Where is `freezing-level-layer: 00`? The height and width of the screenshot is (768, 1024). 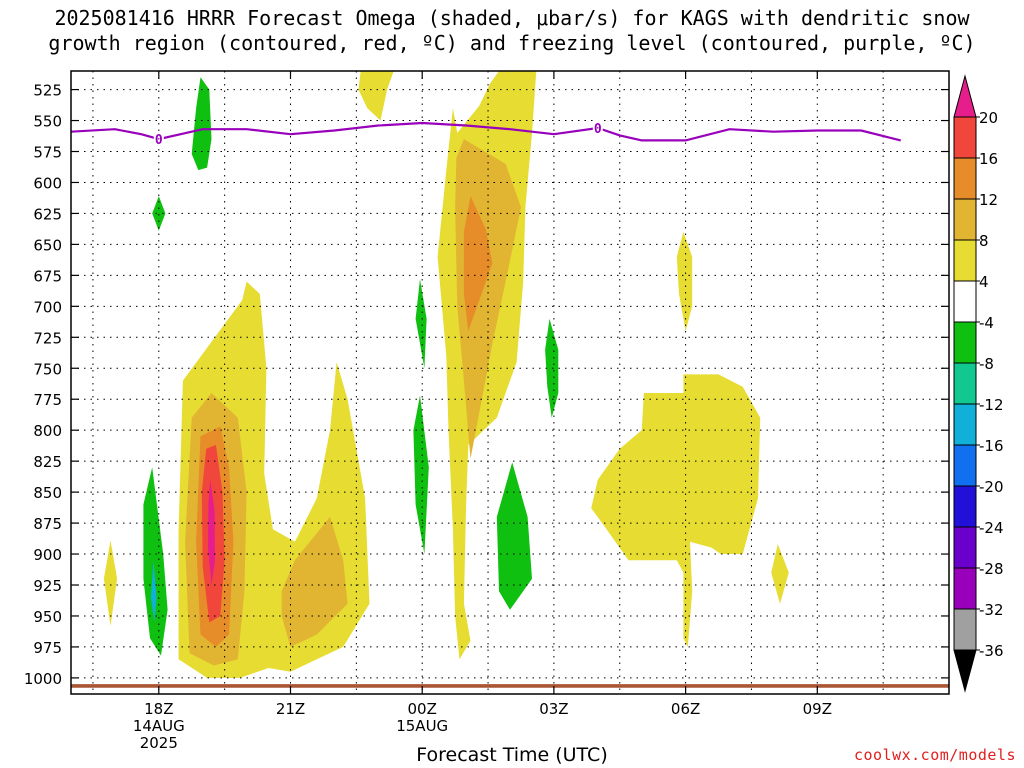
freezing-level-layer: 00 is located at coordinates (486, 133).